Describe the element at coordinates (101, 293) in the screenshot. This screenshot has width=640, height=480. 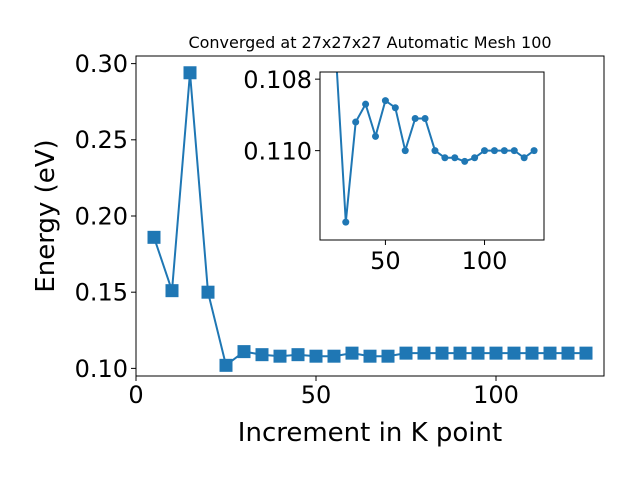
I see `main-y-tick-label: 0.15` at that location.